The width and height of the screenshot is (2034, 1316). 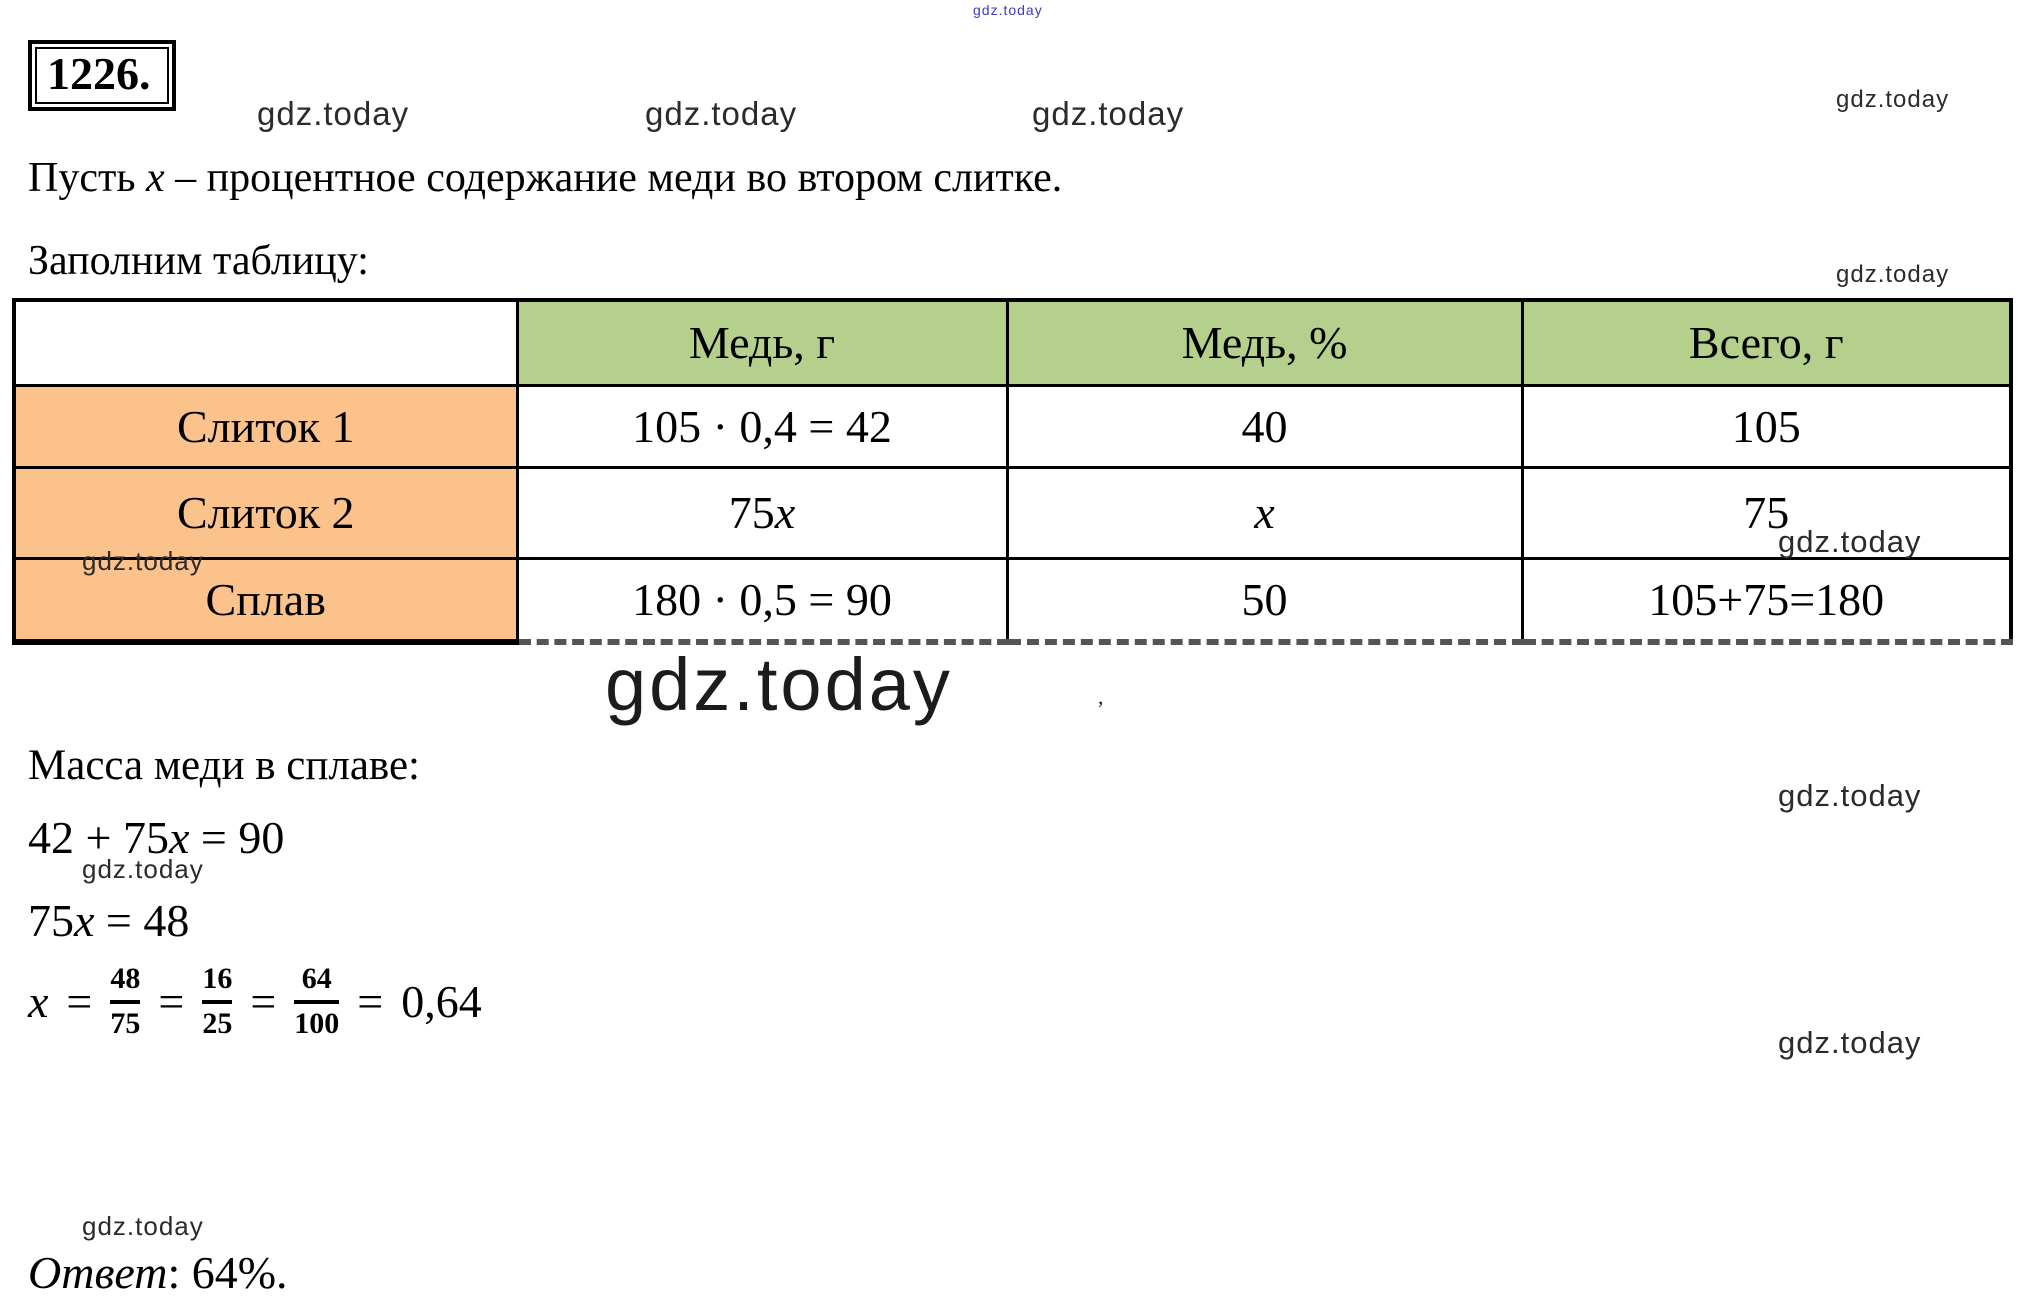 What do you see at coordinates (1766, 342) in the screenshot?
I see `header-total-g: Всего, г` at bounding box center [1766, 342].